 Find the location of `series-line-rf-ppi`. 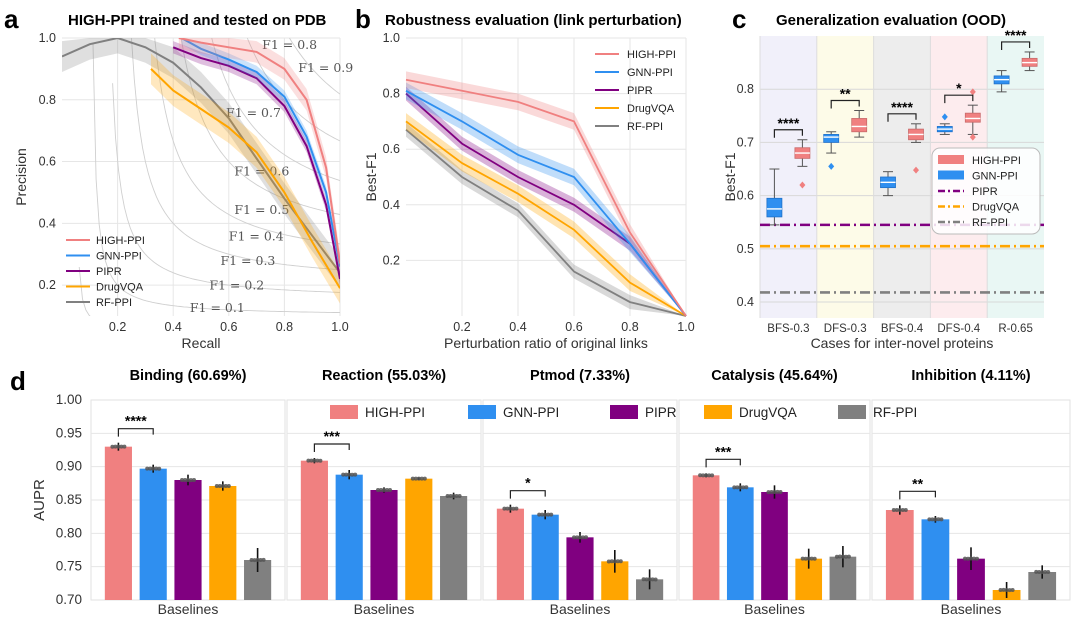

series-line-rf-ppi is located at coordinates (201, 156).